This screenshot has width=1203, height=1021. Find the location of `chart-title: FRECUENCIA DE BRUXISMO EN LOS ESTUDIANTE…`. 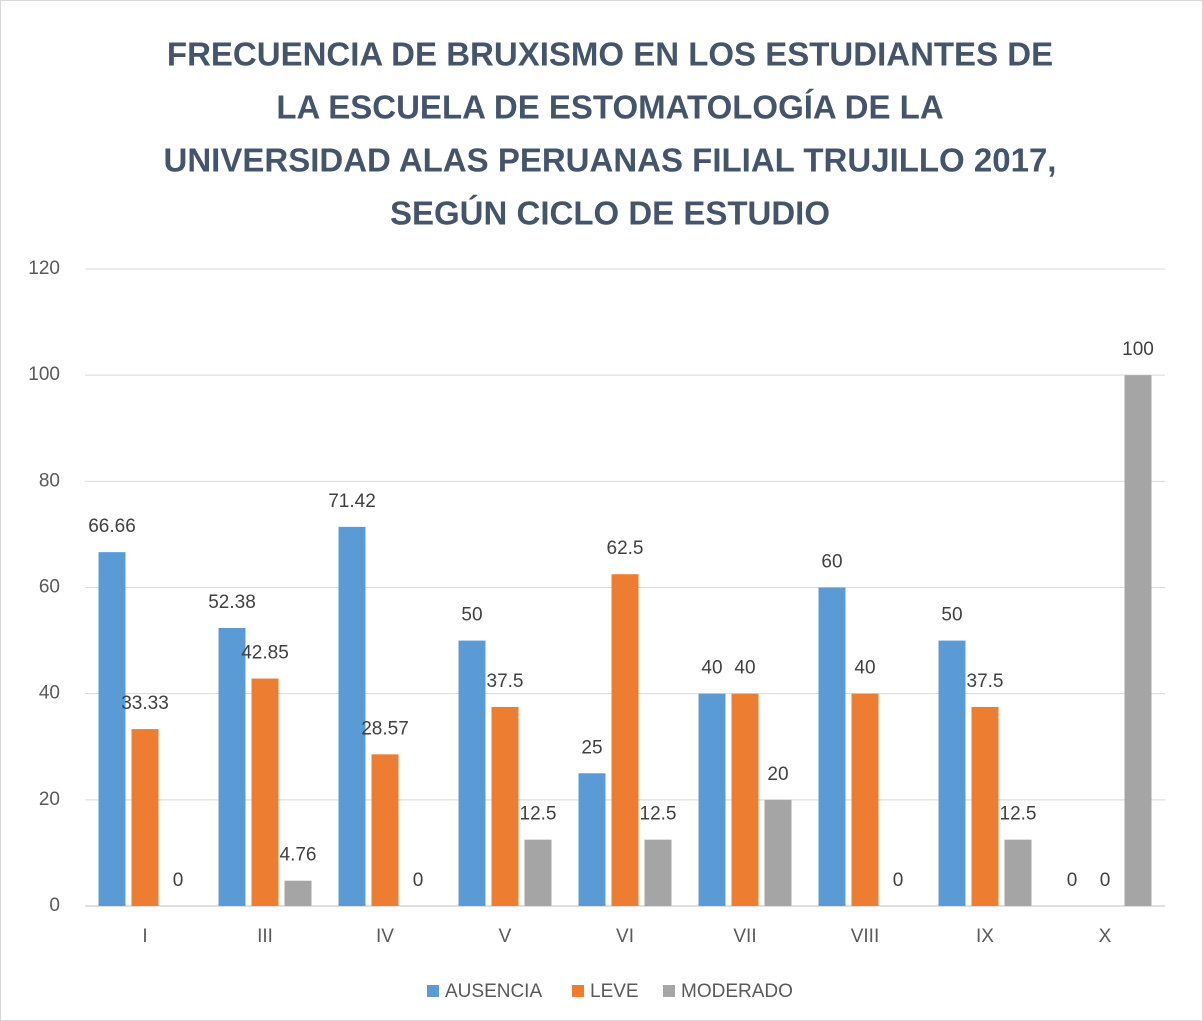

chart-title: FRECUENCIA DE BRUXISMO EN LOS ESTUDIANTE… is located at coordinates (610, 54).